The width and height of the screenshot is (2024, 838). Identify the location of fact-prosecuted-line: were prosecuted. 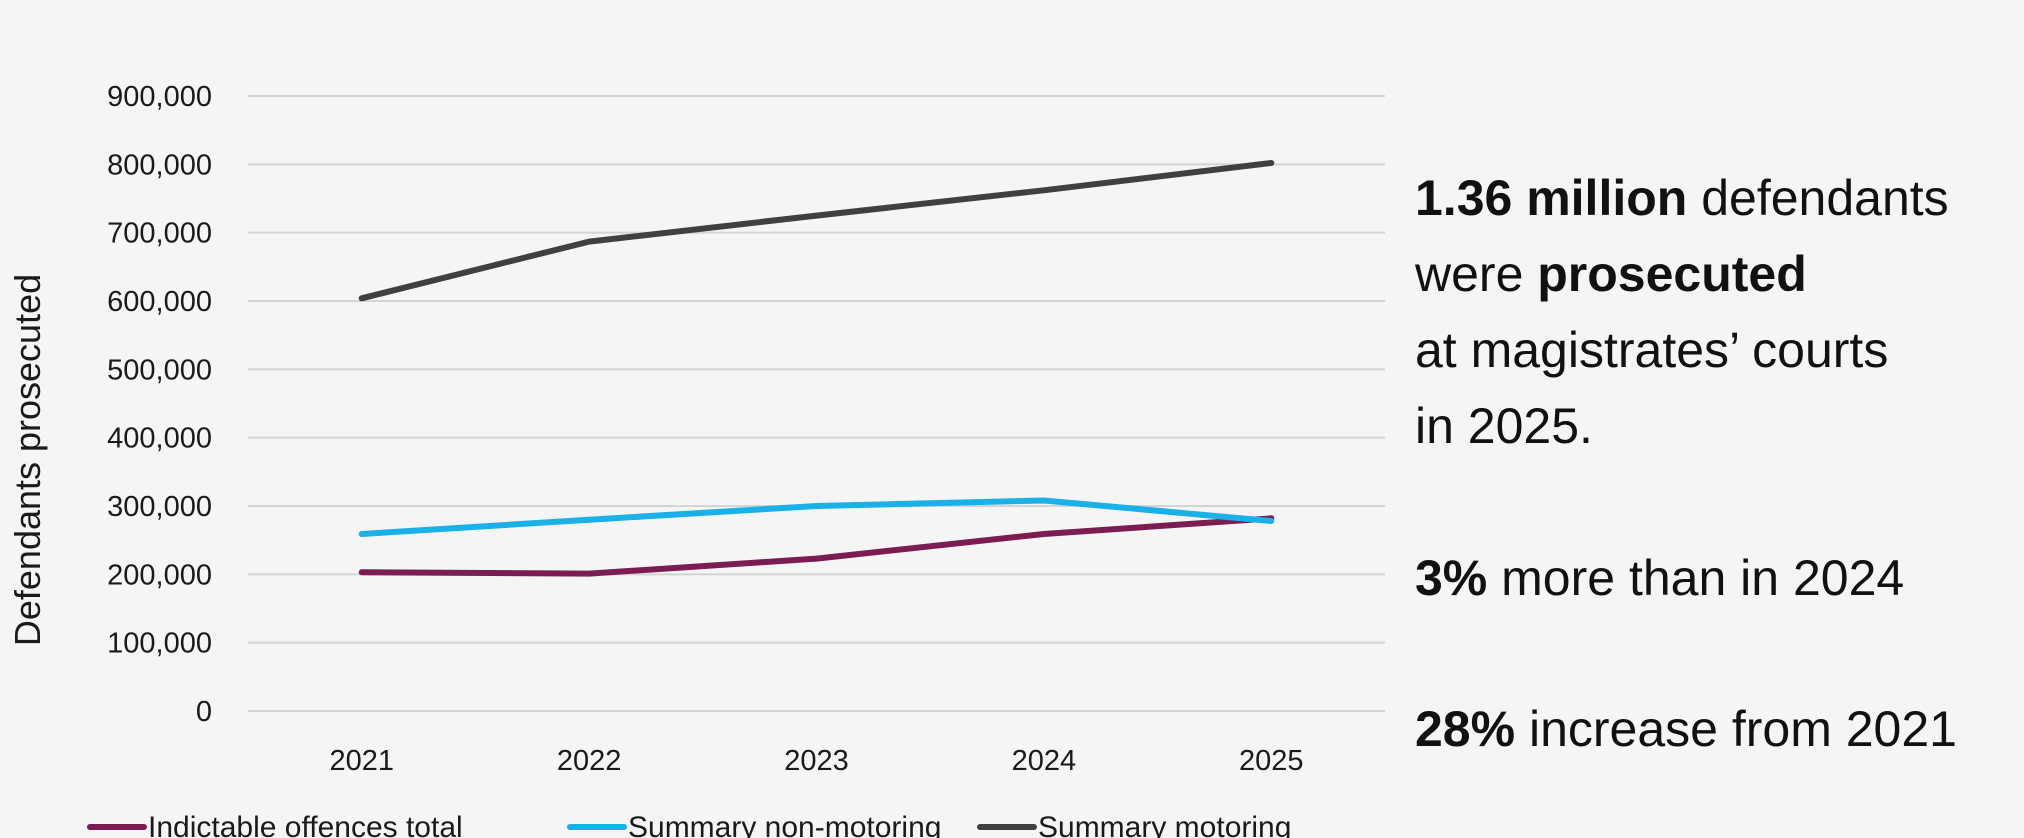
(1715, 274).